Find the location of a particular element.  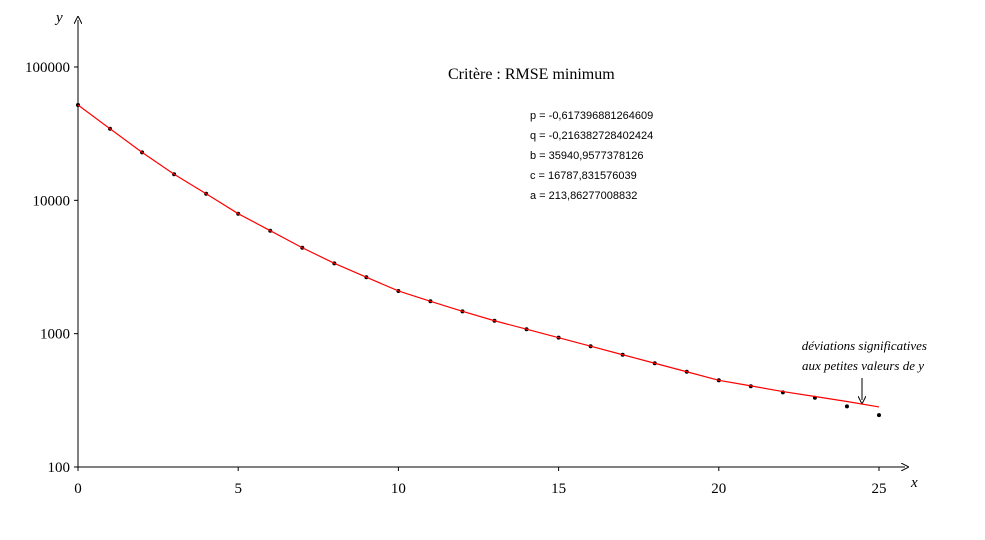

y-tick-label: 100 is located at coordinates (59, 468).